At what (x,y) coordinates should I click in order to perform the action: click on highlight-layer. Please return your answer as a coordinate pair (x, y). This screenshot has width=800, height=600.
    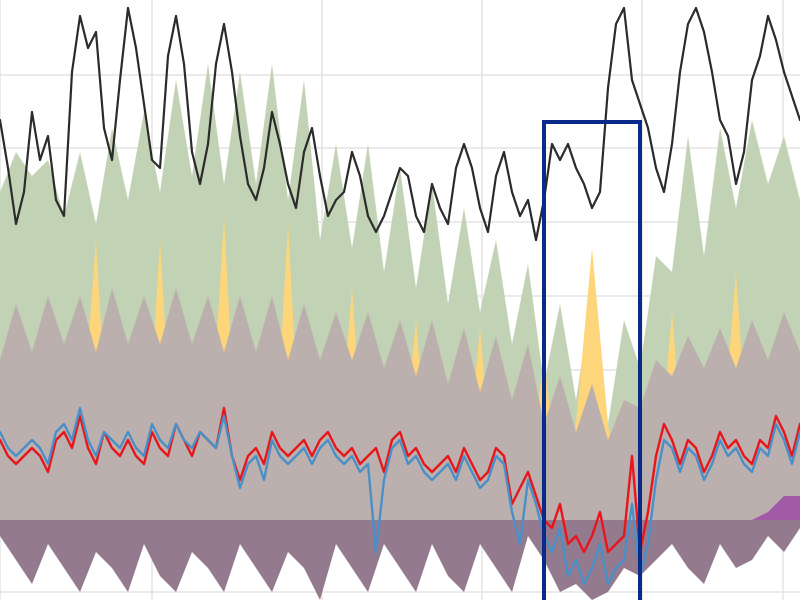
    Looking at the image, I should click on (592, 360).